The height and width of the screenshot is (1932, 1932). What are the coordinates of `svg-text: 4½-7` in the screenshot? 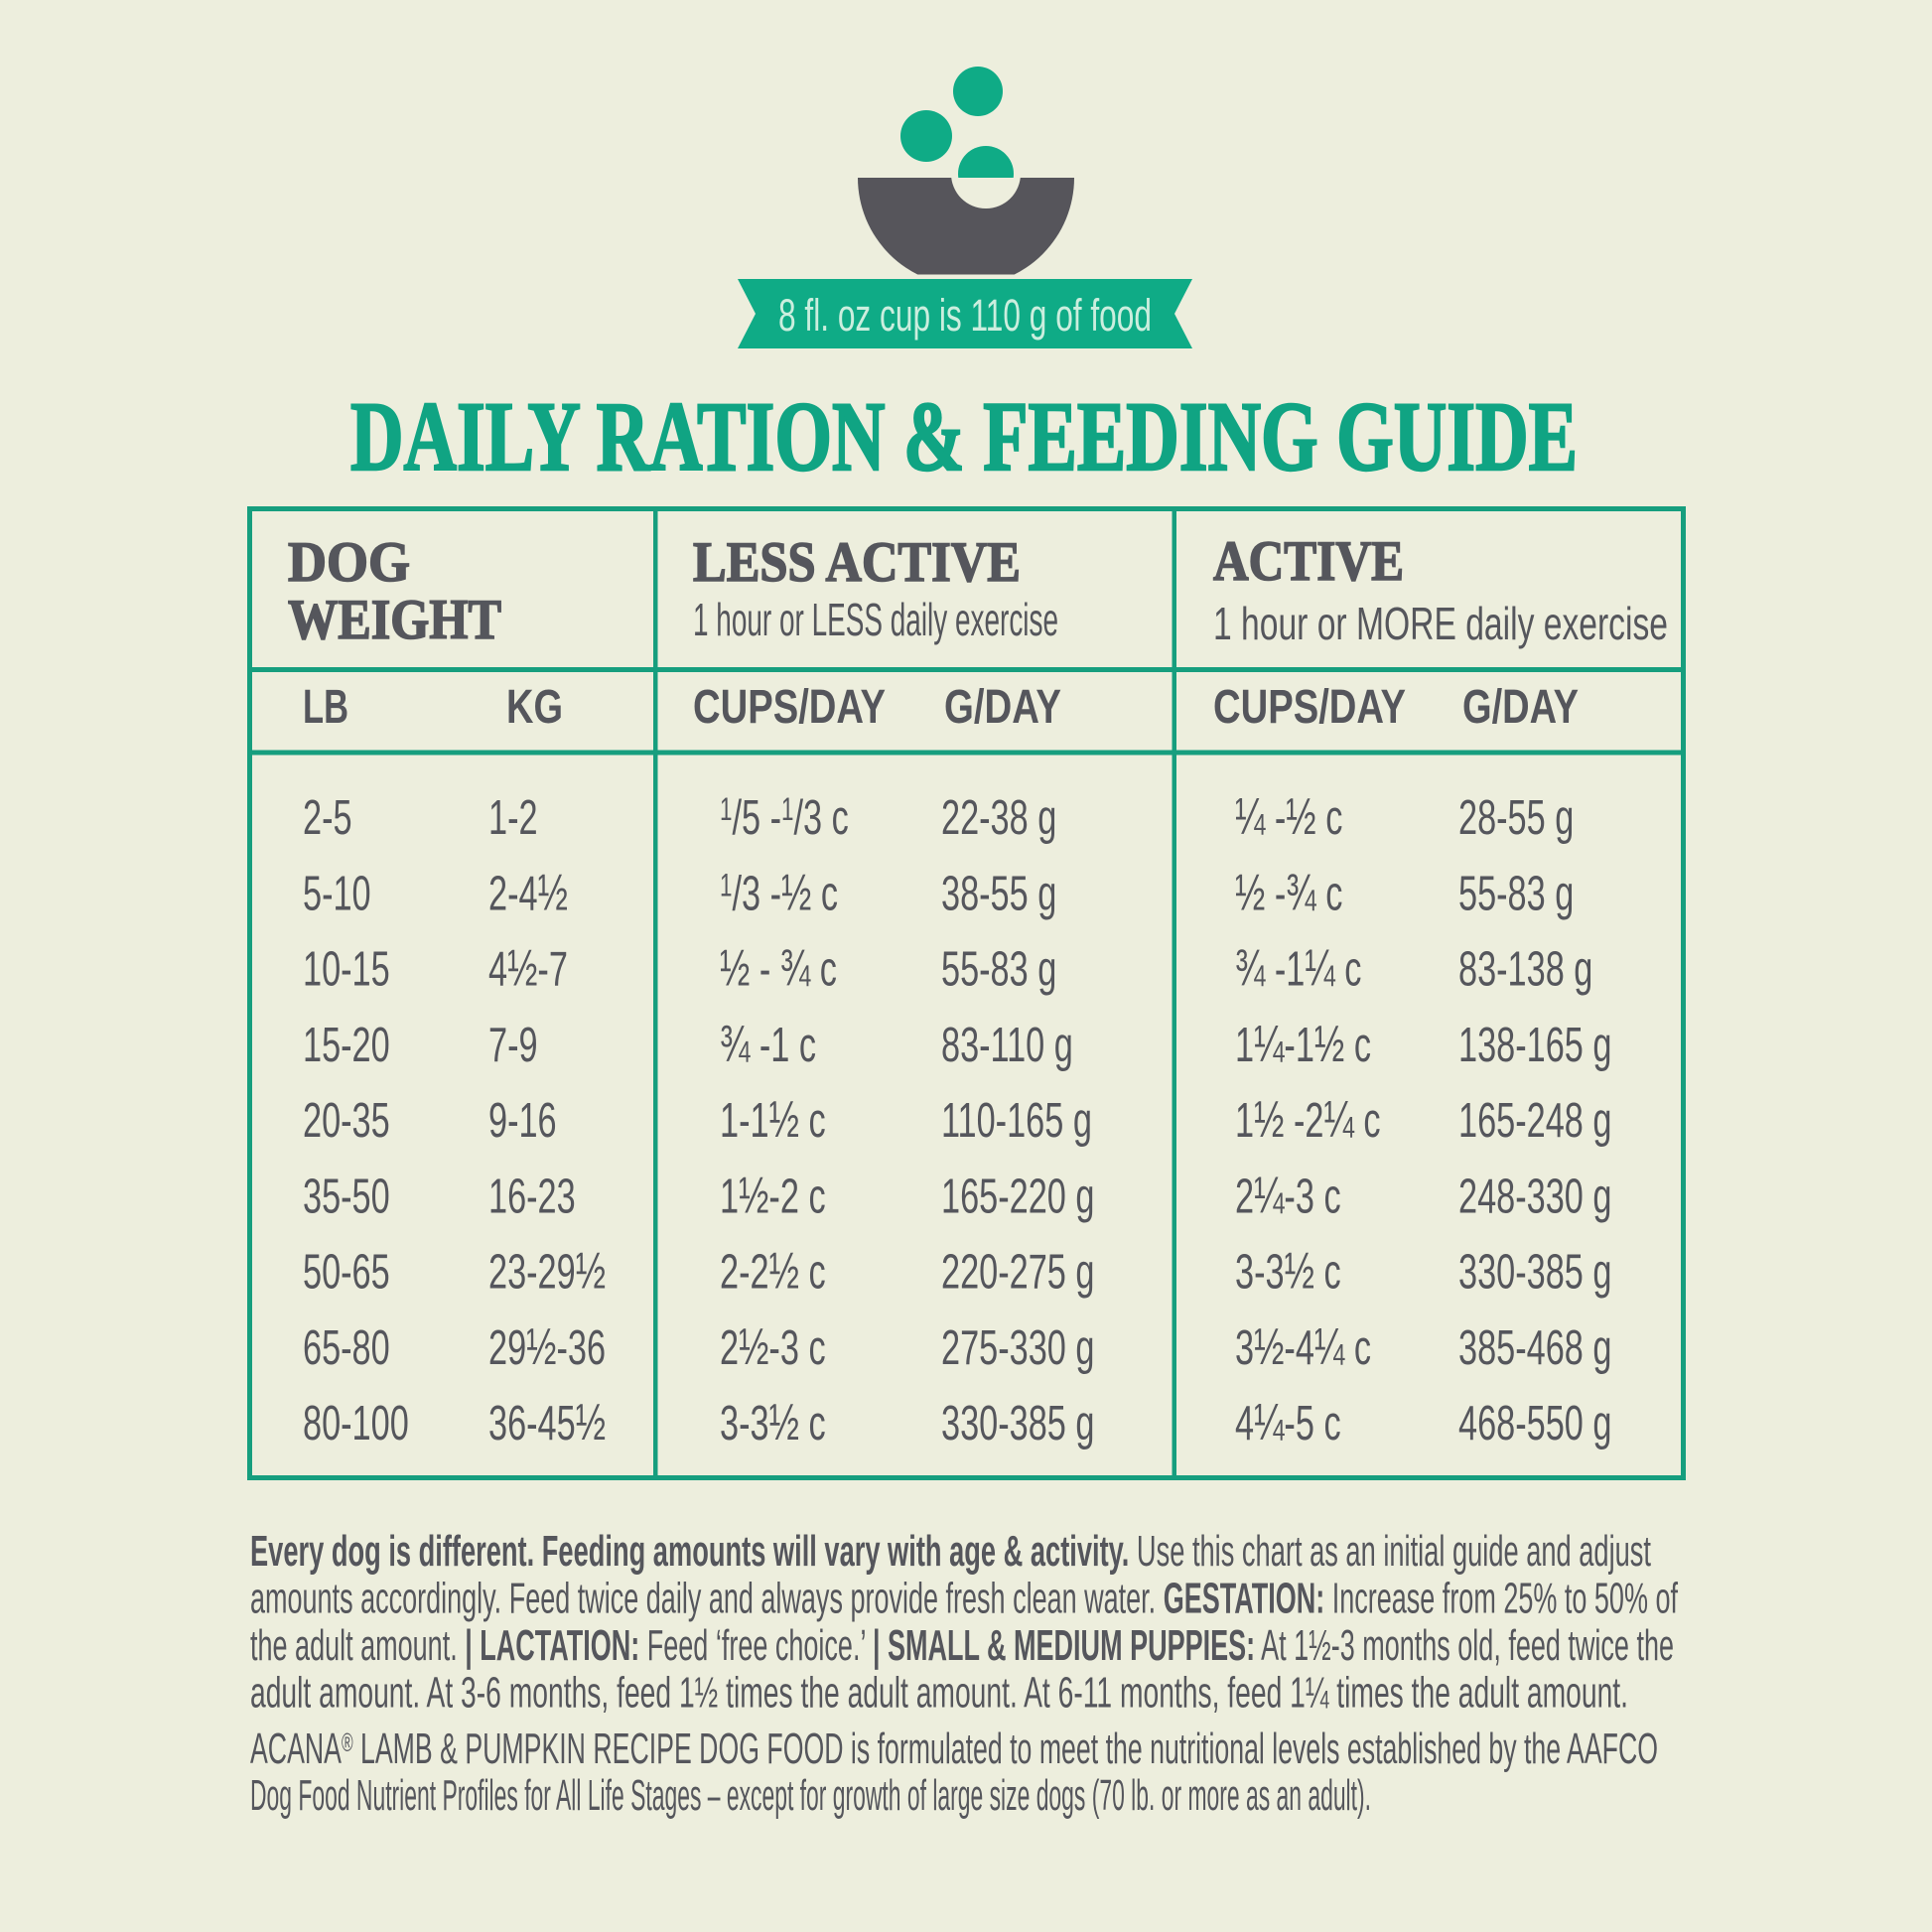 It's located at (528, 967).